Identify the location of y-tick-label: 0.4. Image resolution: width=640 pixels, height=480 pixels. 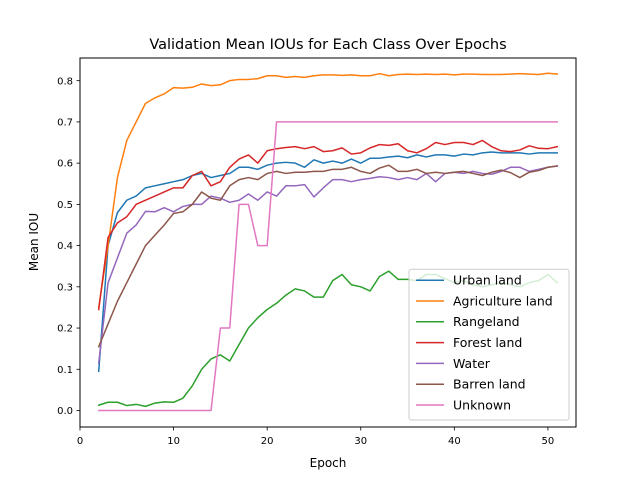
(65, 246).